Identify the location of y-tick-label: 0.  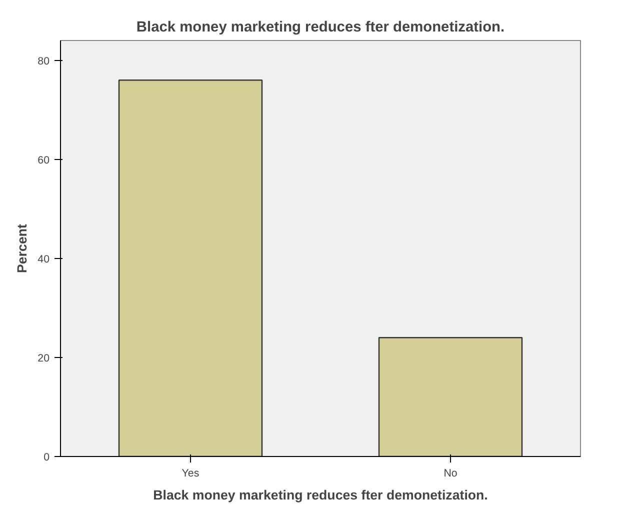
(47, 458).